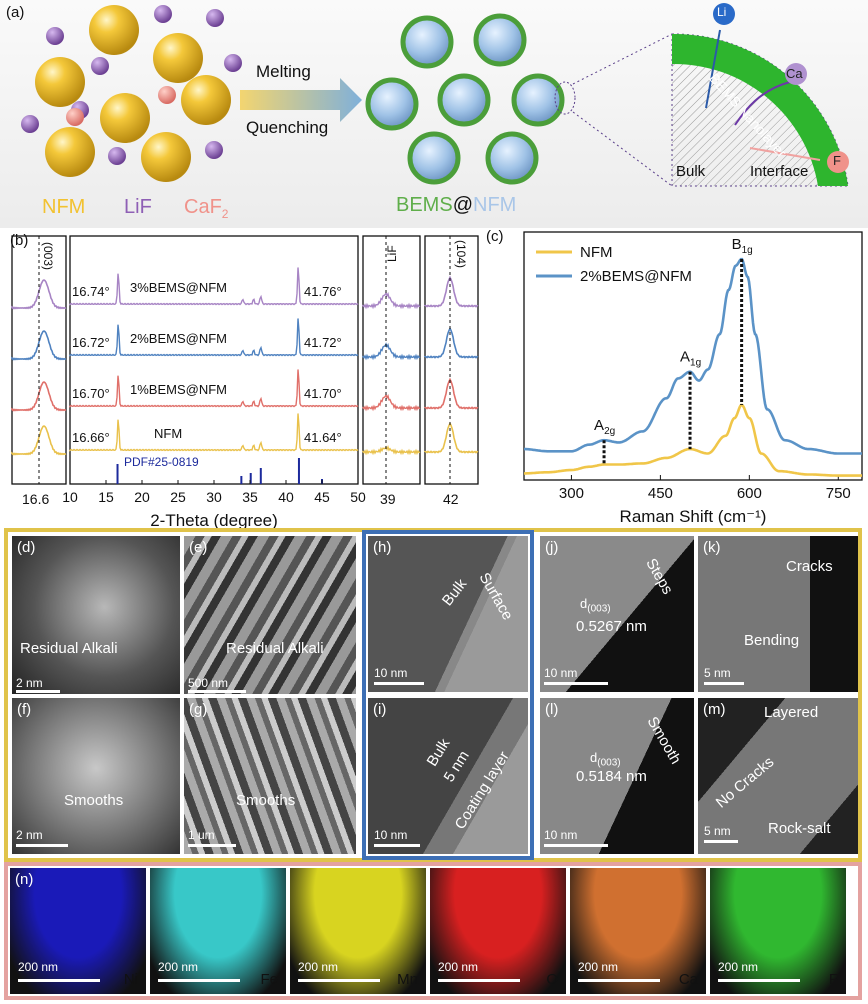 The height and width of the screenshot is (1004, 868). I want to click on haadf-l: (l) Smooth d(003) 0.5184 nm 10 nm, so click(617, 776).